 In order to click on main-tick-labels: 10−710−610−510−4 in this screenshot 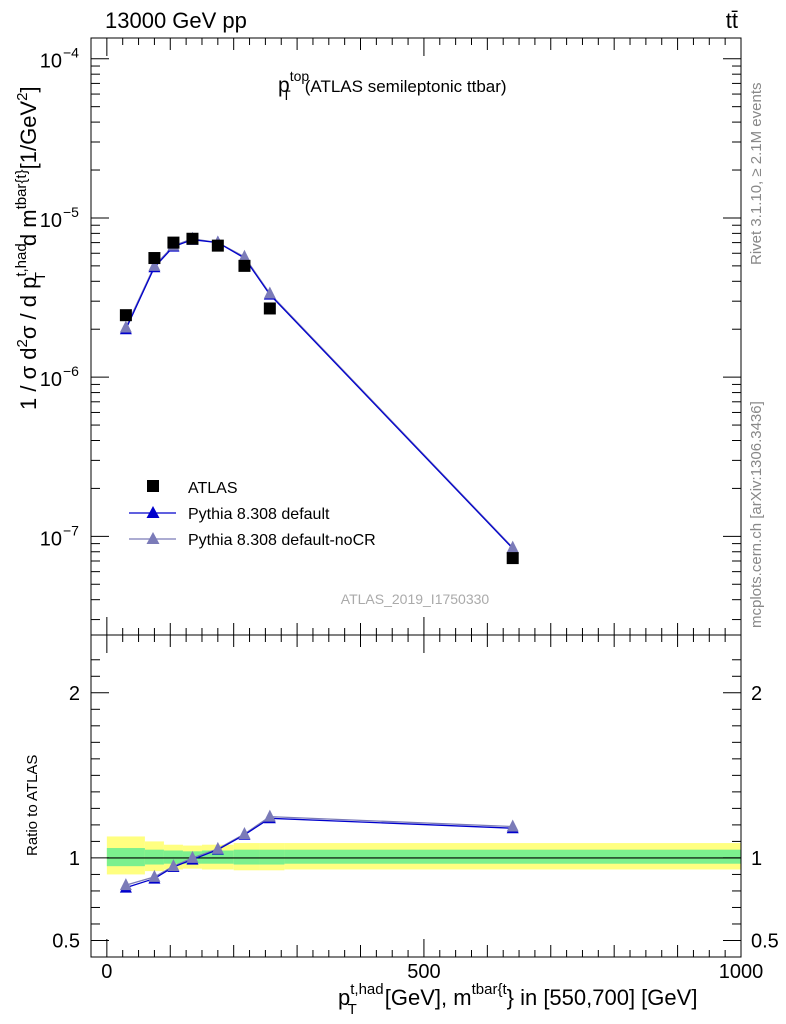, I will do `click(59, 298)`.